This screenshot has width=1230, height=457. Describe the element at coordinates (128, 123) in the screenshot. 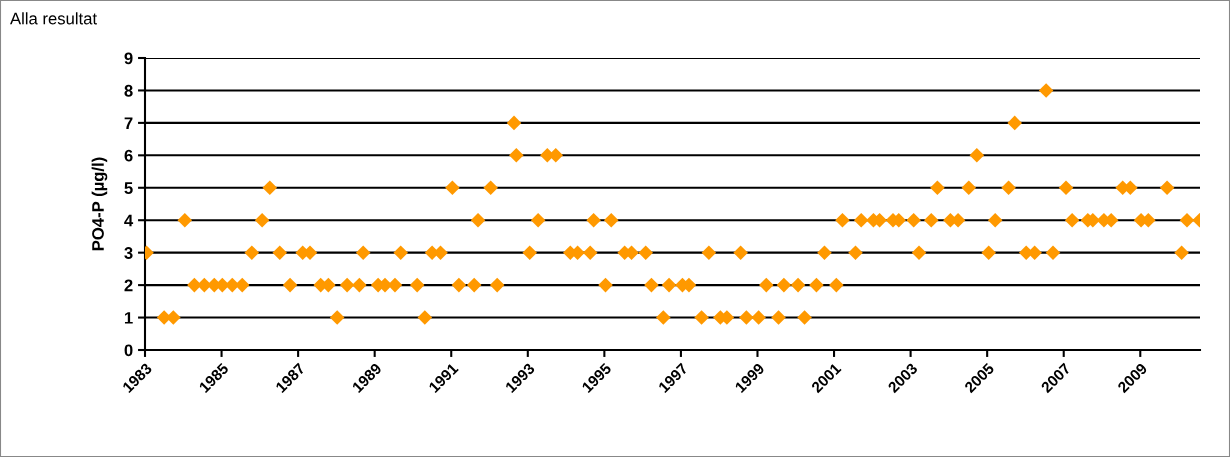

I see `y-tick-label: 7` at that location.